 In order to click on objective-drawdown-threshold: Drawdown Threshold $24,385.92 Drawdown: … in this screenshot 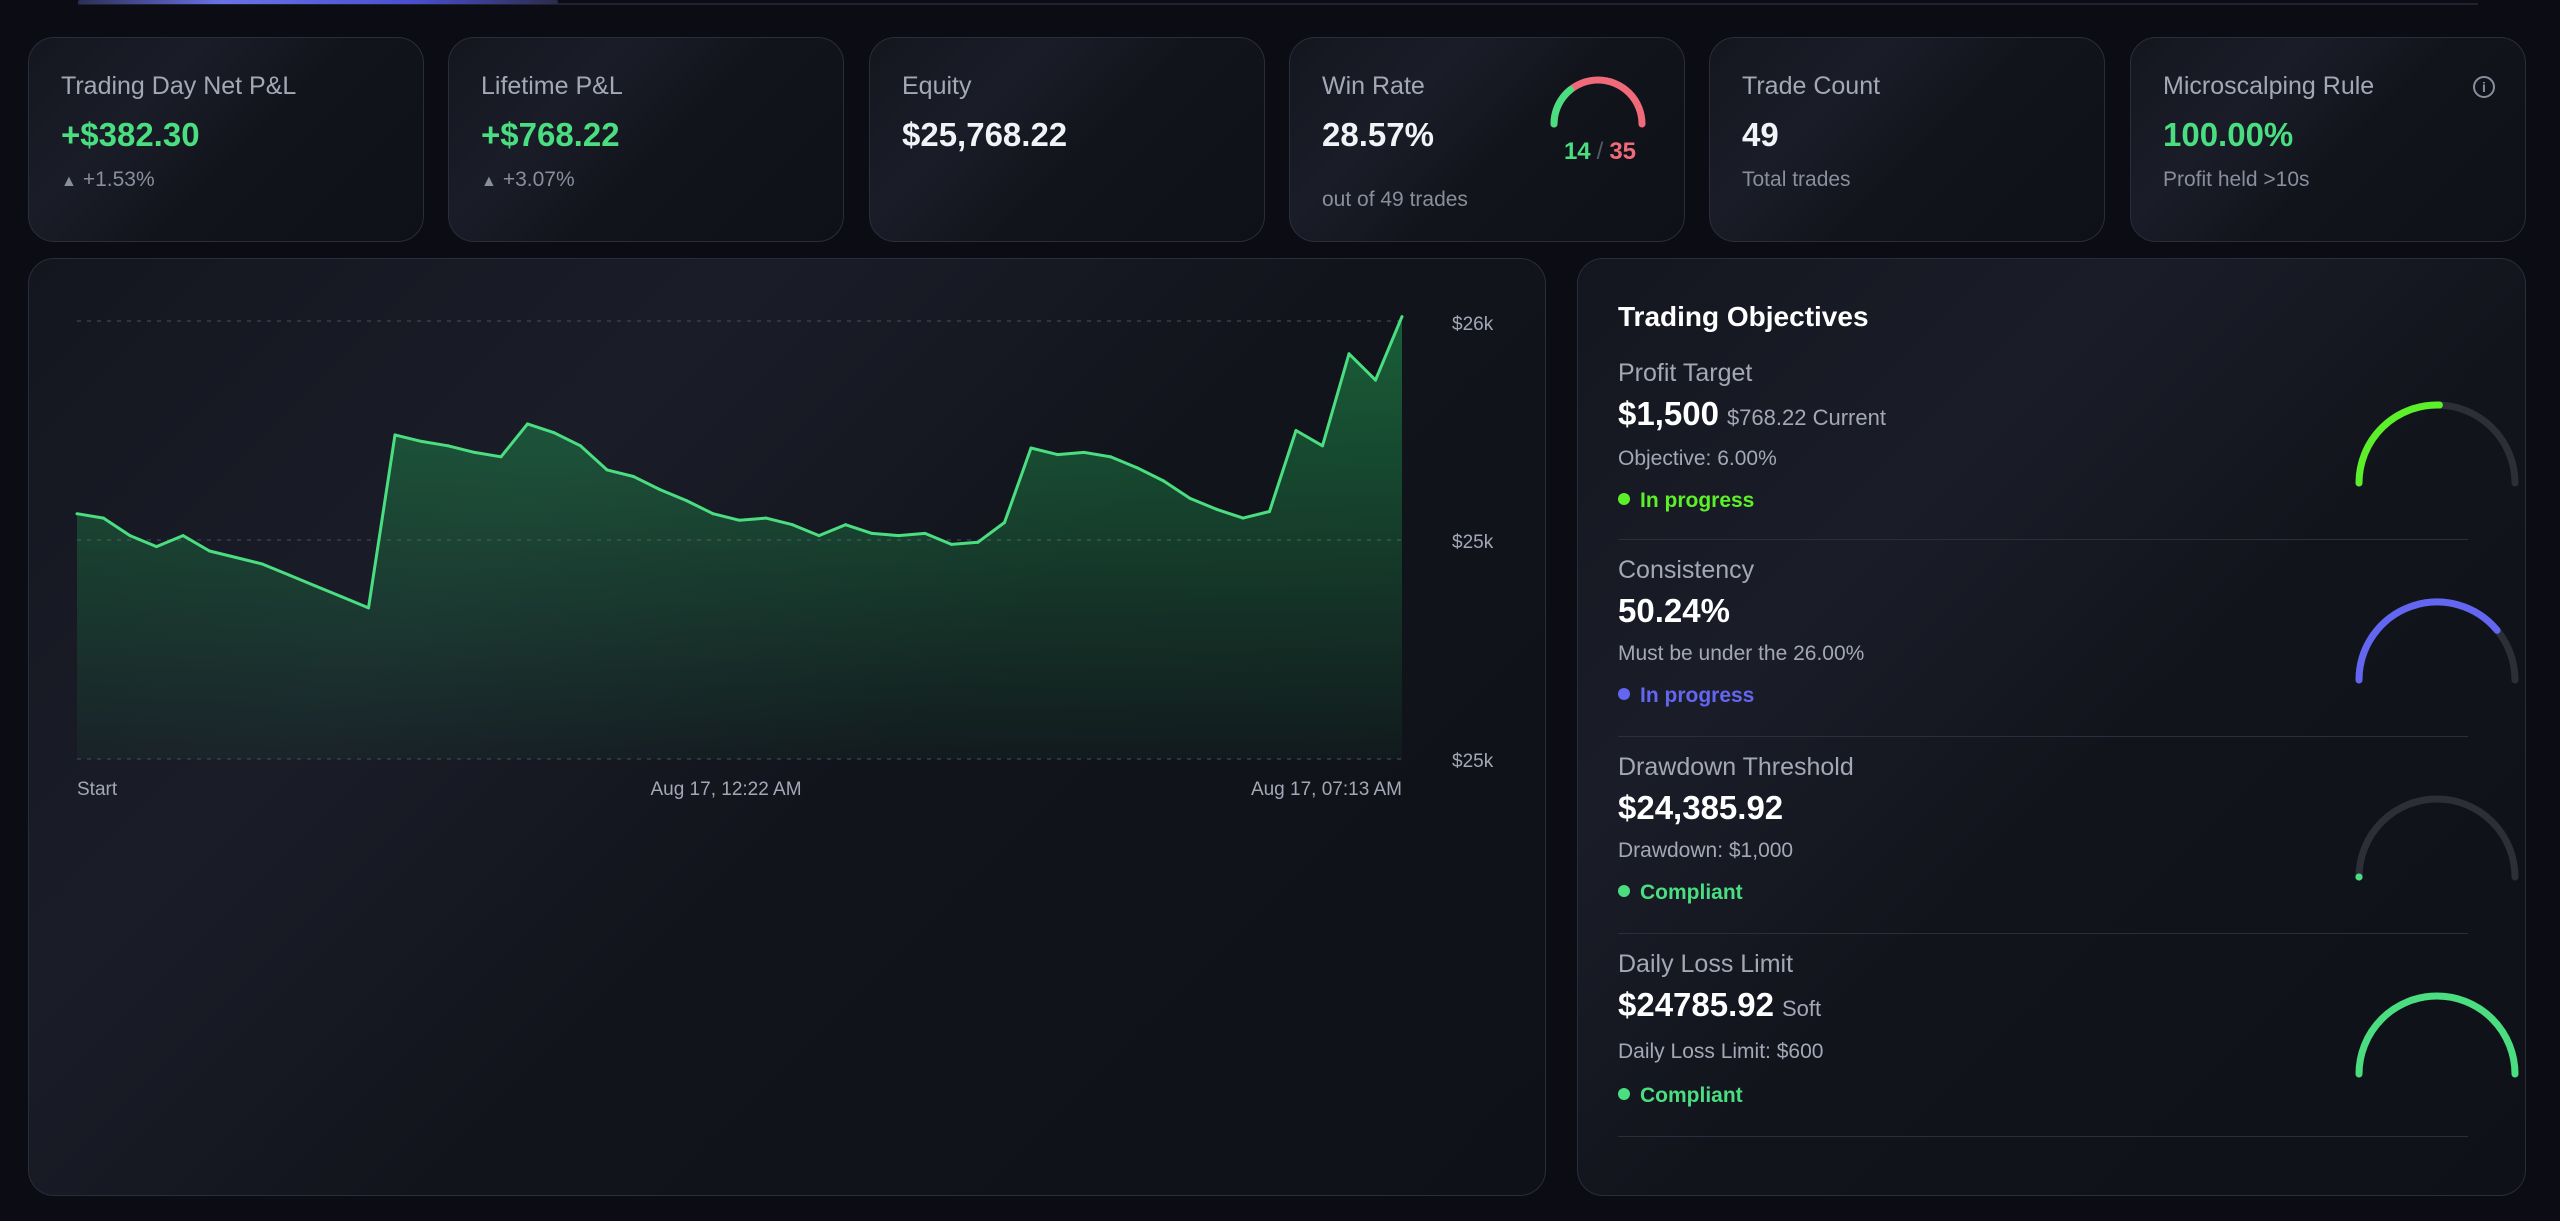, I will do `click(2068, 852)`.